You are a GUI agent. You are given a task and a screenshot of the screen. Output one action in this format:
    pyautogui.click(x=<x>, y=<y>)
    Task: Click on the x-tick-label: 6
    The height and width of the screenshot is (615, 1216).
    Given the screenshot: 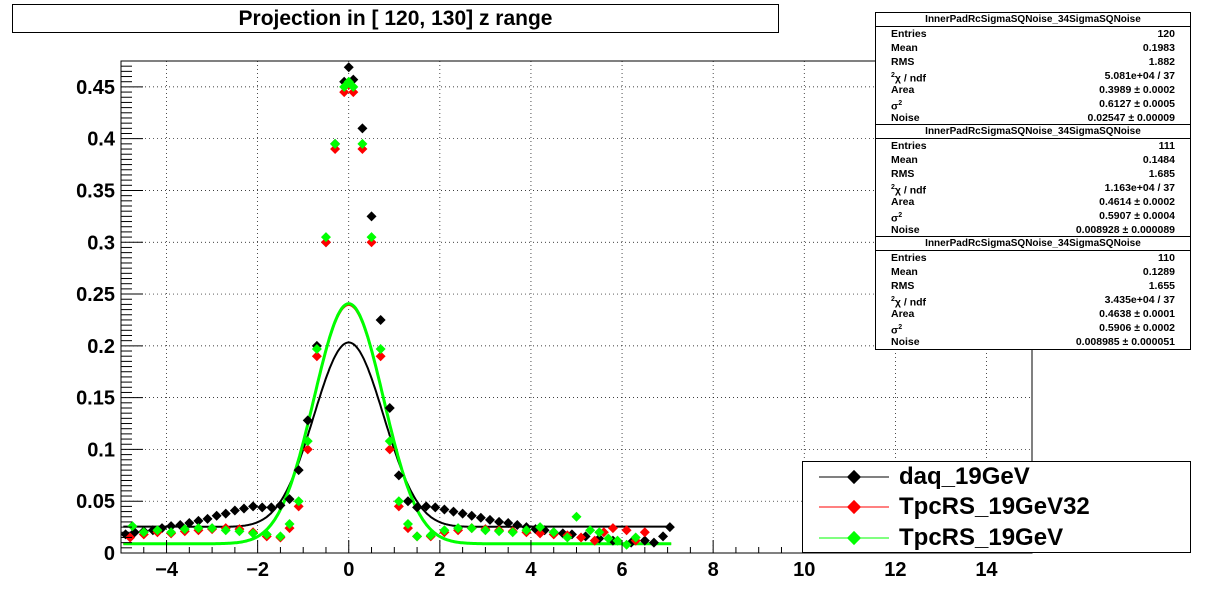 What is the action you would take?
    pyautogui.click(x=621, y=570)
    